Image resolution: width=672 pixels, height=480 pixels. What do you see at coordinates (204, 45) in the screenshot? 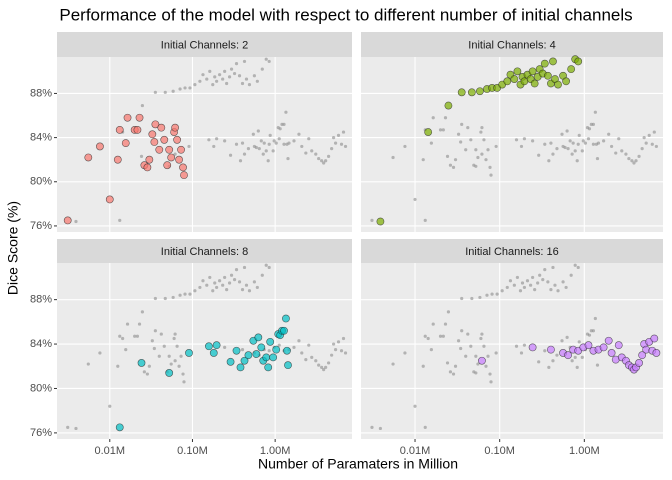
I see `strip-label: Initial Channels: 2` at bounding box center [204, 45].